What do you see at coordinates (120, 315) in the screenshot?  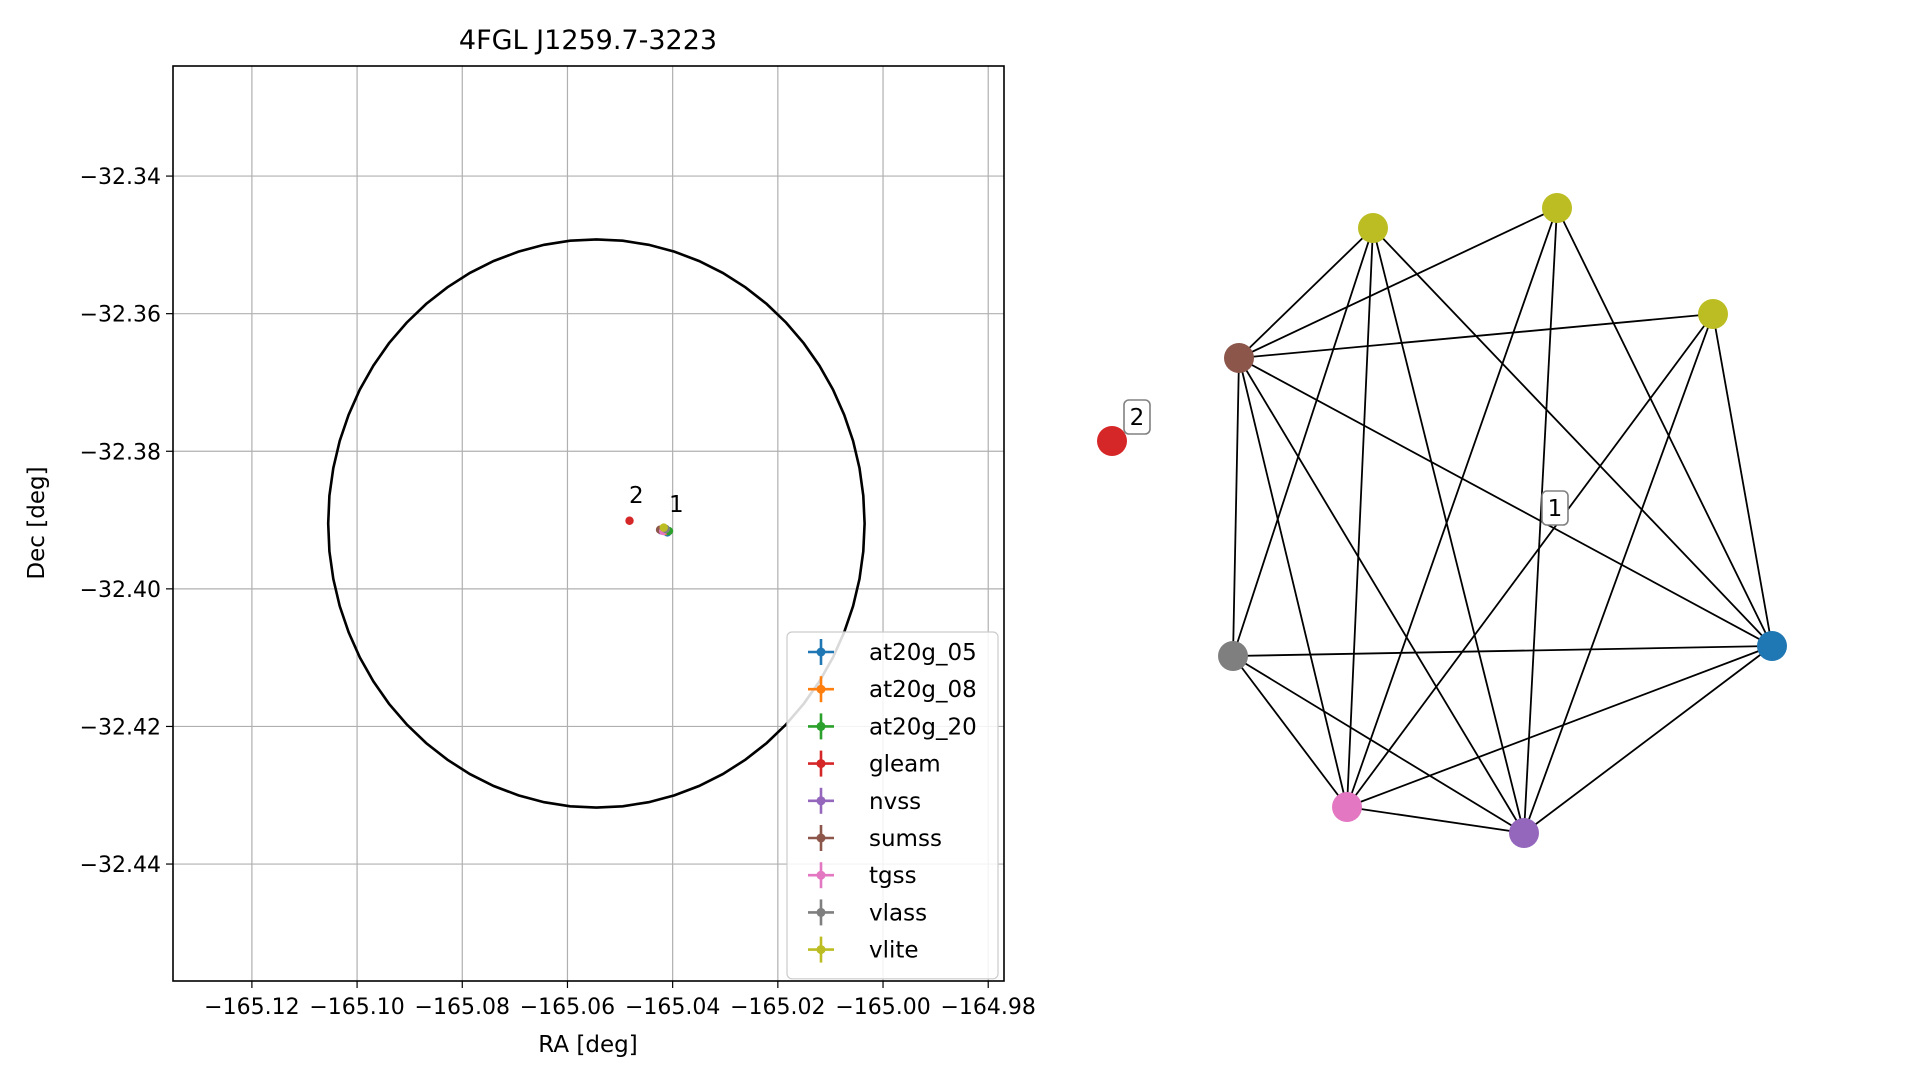 I see `y-tick-label: −32.36` at bounding box center [120, 315].